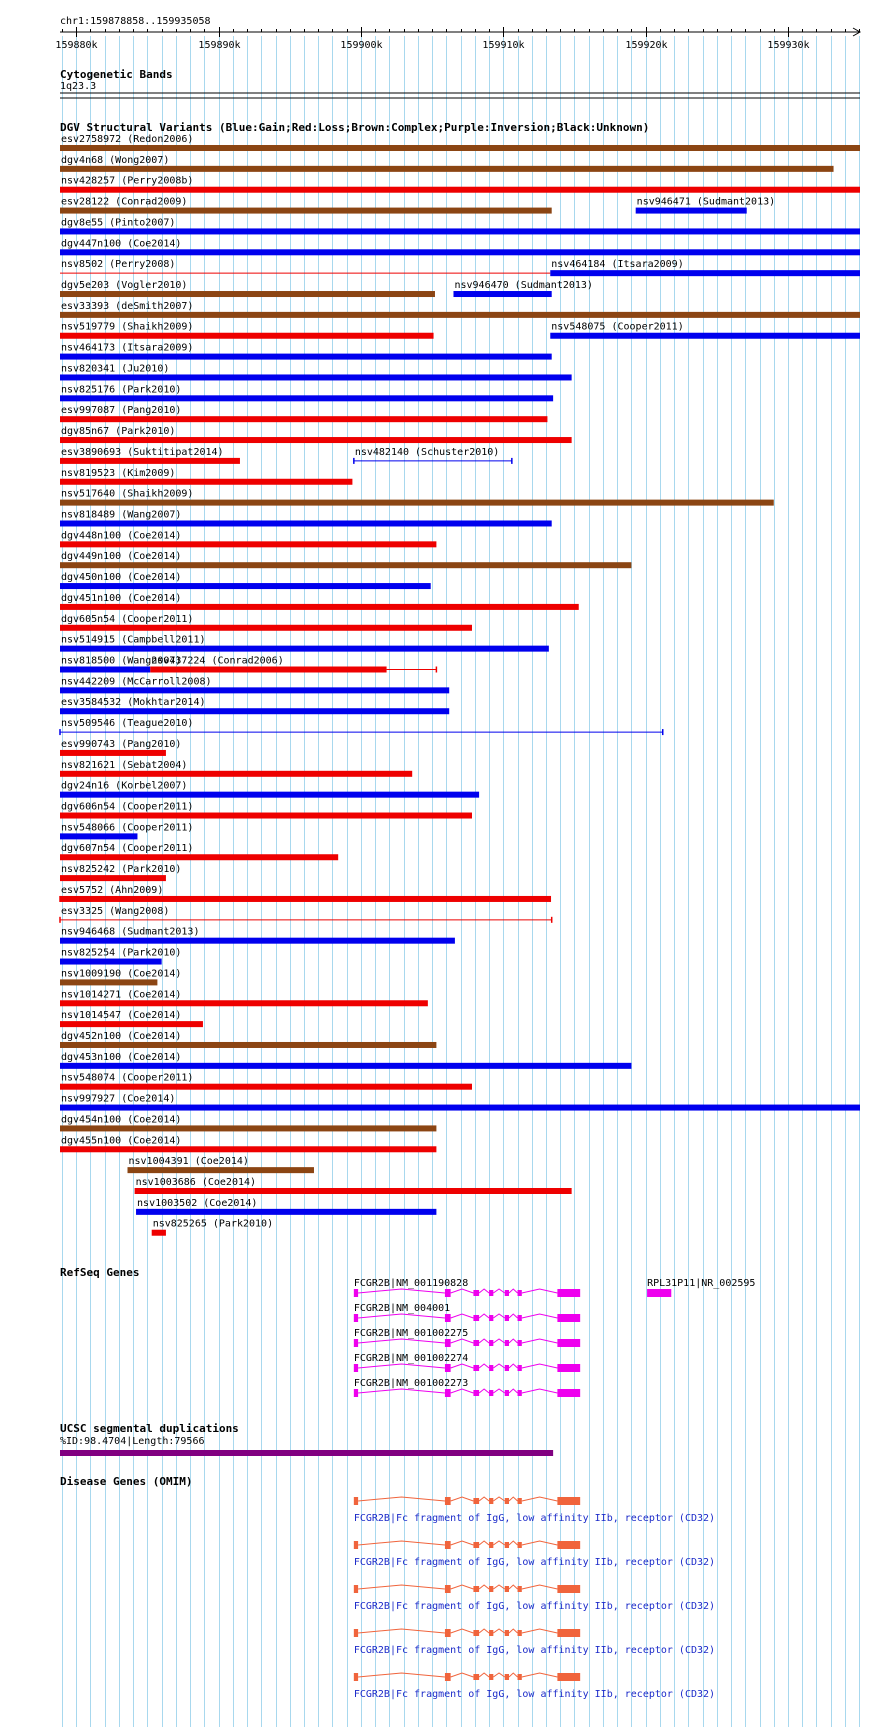 Image resolution: width=890 pixels, height=1727 pixels. I want to click on dgv-feature-label: dgv452n100 (Coe2014), so click(121, 1036).